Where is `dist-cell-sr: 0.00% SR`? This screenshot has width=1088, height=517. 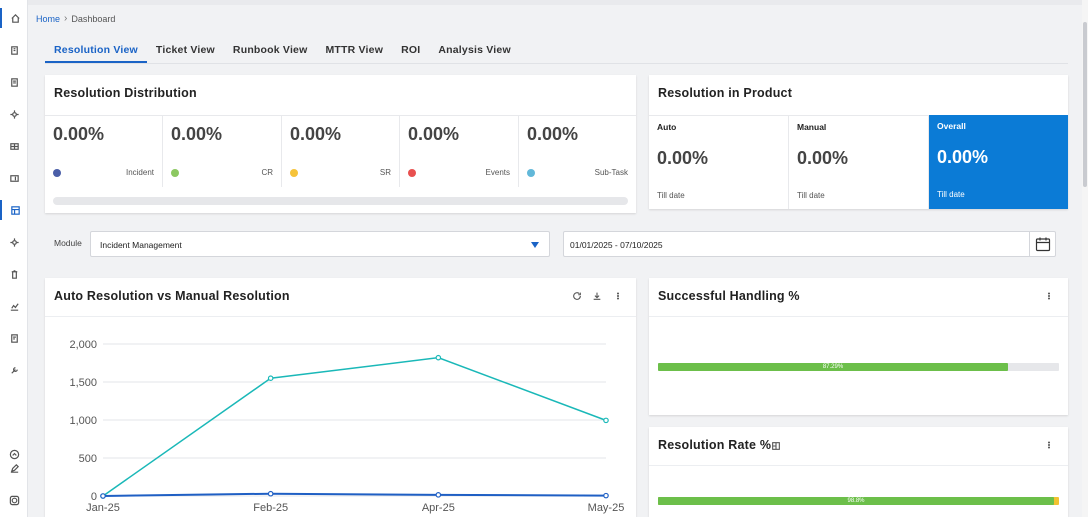 dist-cell-sr: 0.00% SR is located at coordinates (341, 151).